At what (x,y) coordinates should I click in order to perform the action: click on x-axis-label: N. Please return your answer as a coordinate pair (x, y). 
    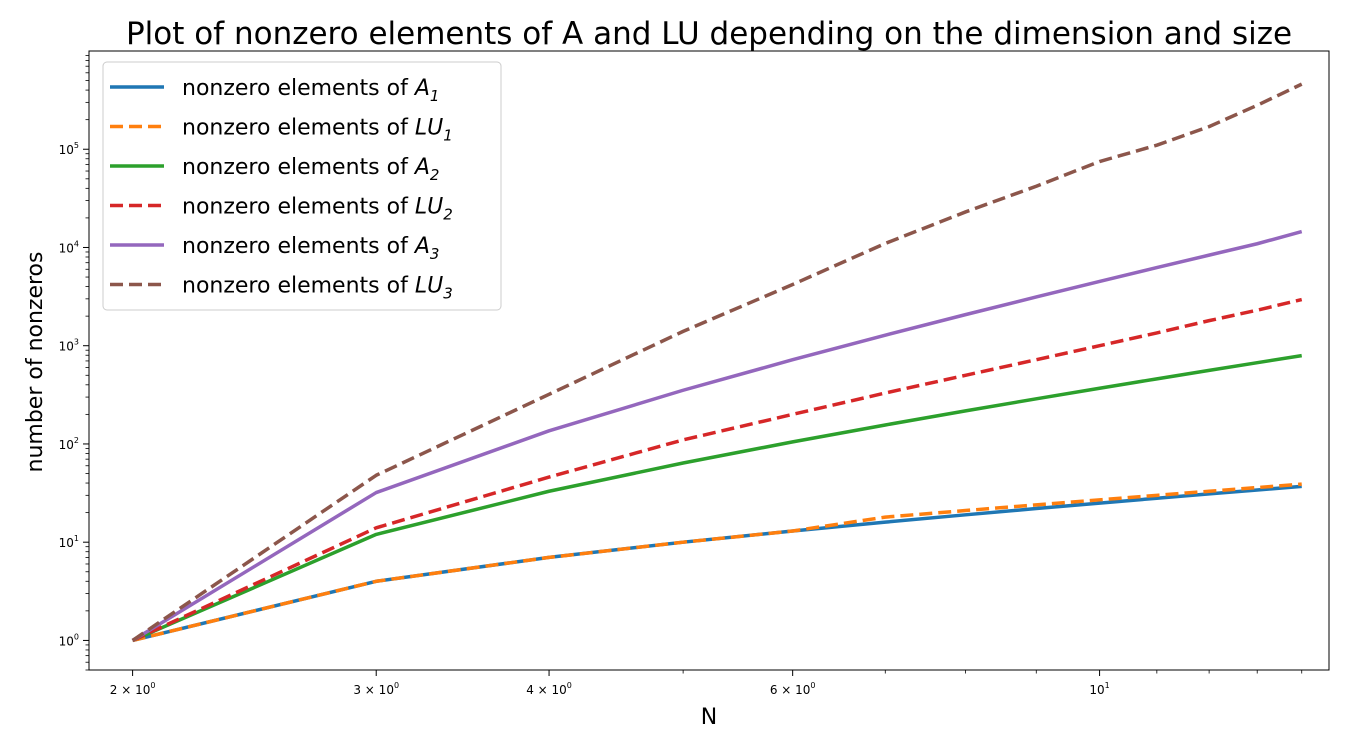
    Looking at the image, I should click on (709, 717).